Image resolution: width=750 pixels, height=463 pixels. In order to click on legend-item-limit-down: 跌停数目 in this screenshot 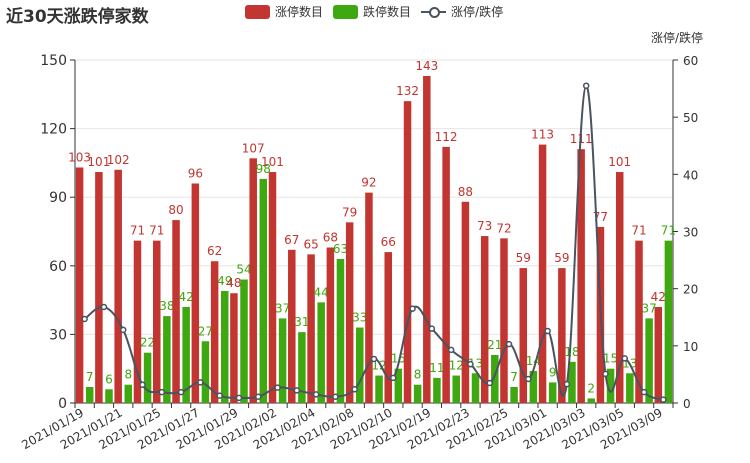, I will do `click(372, 11)`.